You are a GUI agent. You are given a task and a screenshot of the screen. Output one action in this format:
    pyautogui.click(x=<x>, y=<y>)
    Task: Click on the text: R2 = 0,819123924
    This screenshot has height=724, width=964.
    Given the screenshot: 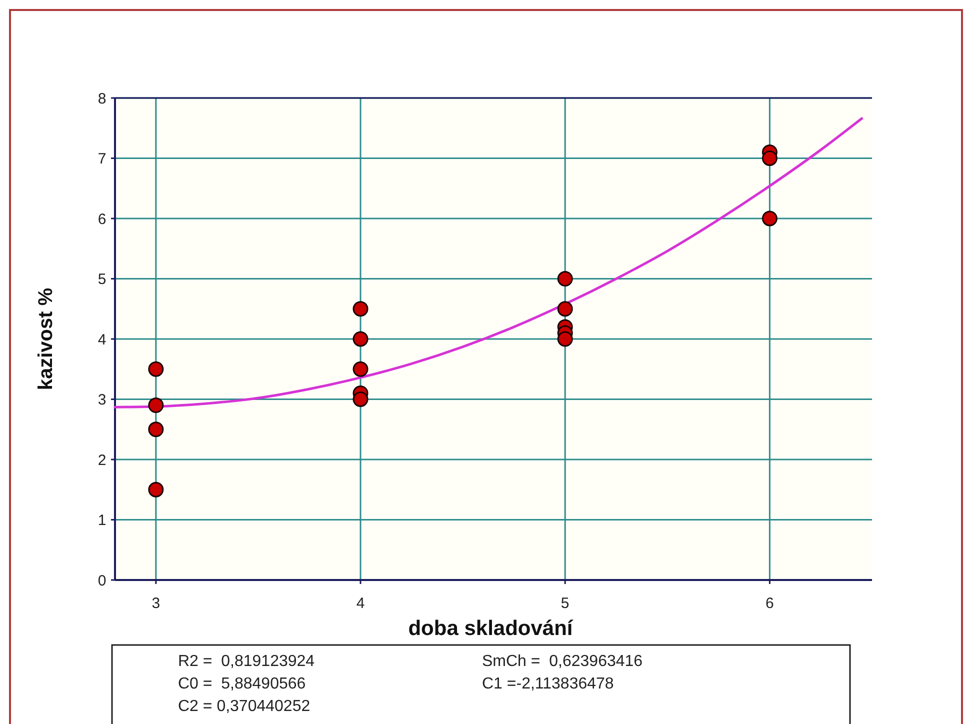 What is the action you would take?
    pyautogui.click(x=246, y=661)
    